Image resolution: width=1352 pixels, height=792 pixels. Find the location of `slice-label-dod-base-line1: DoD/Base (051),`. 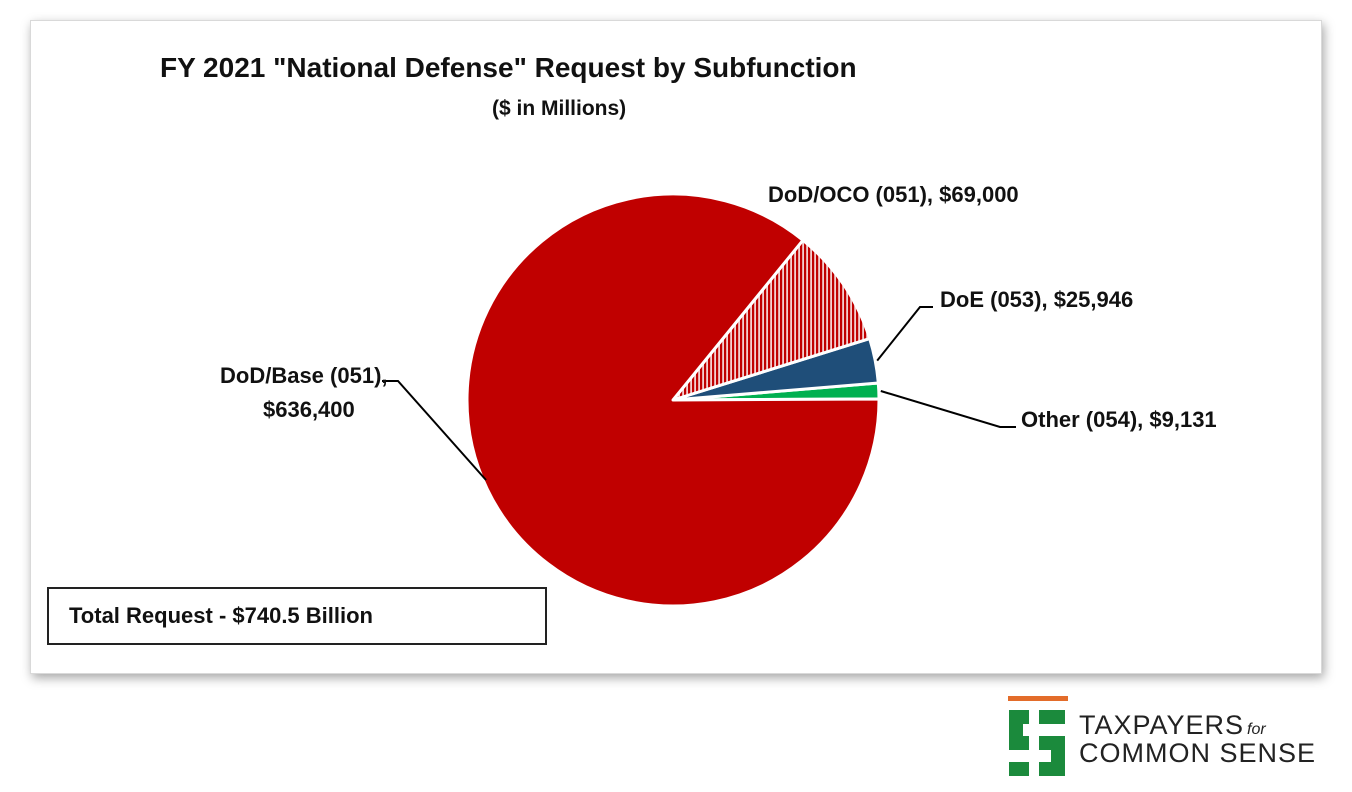

slice-label-dod-base-line1: DoD/Base (051), is located at coordinates (304, 375).